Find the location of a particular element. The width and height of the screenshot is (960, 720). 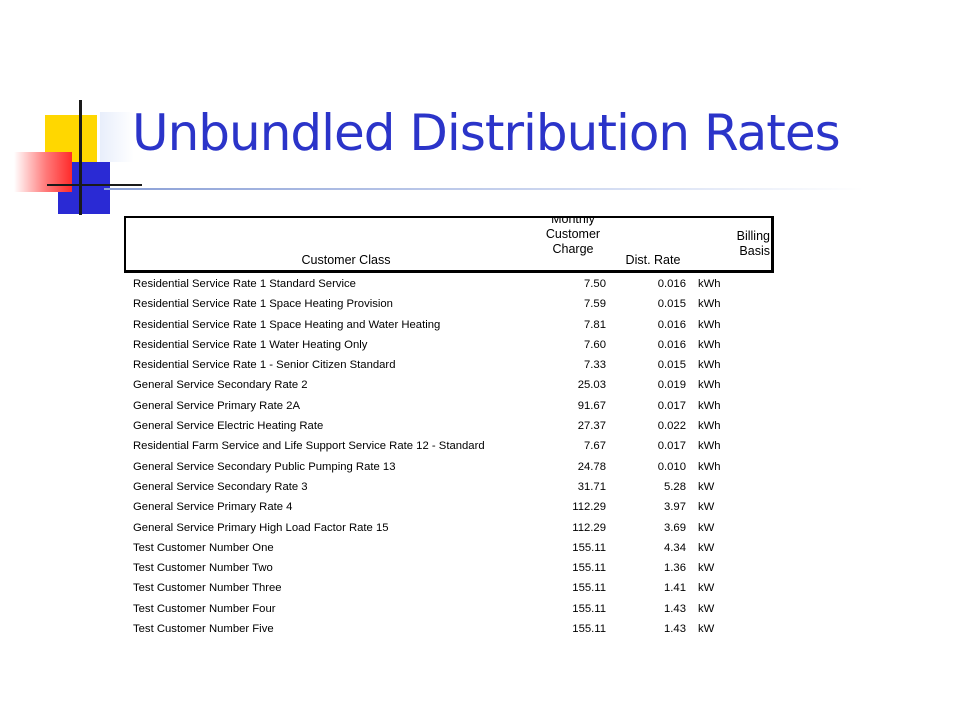

table-row: Test Customer Number One 155.11 4.34 kW is located at coordinates (449, 548).